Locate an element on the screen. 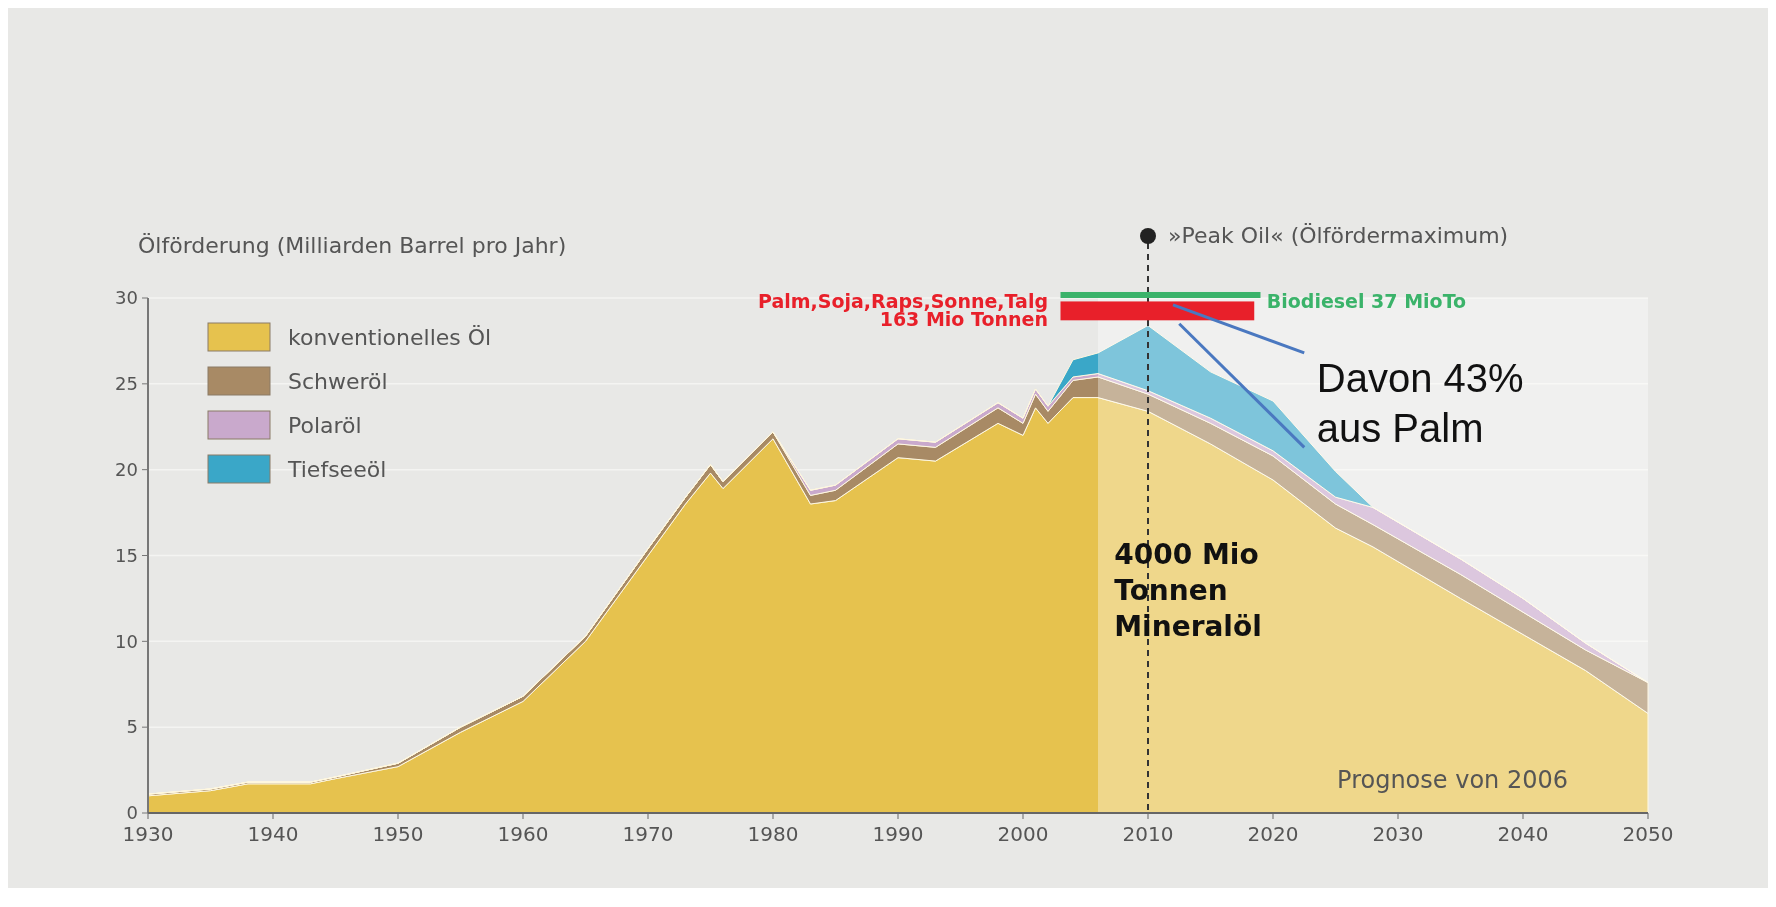 The height and width of the screenshot is (907, 1776). y-tick-label: 10 is located at coordinates (126, 641).